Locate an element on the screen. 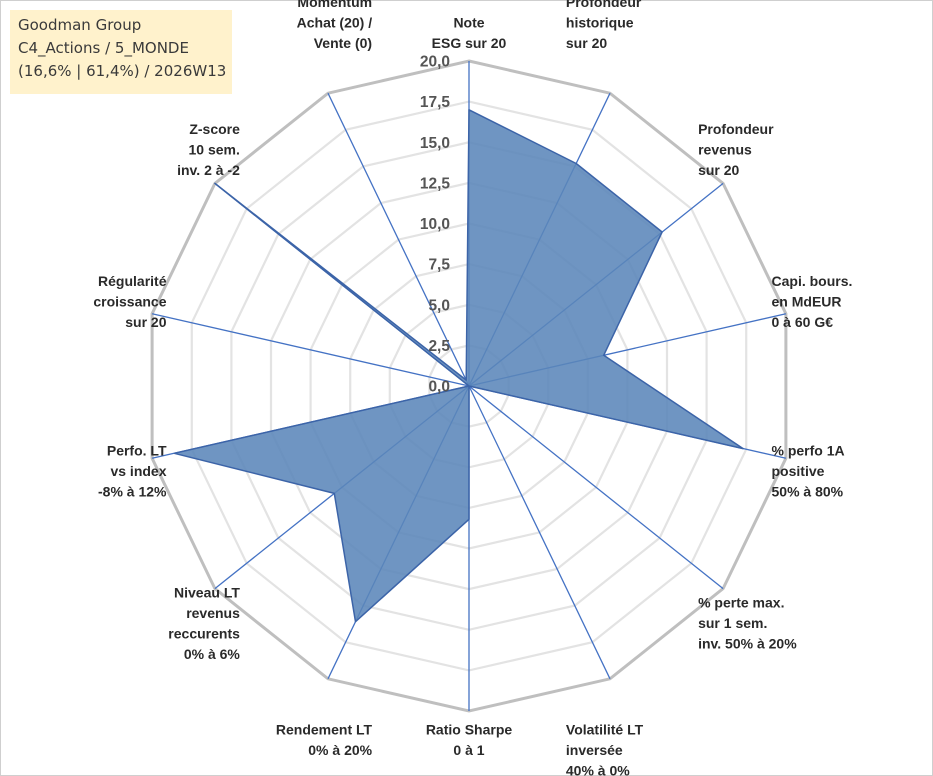 Image resolution: width=933 pixels, height=776 pixels. tick-label: 10,0 is located at coordinates (435, 224).